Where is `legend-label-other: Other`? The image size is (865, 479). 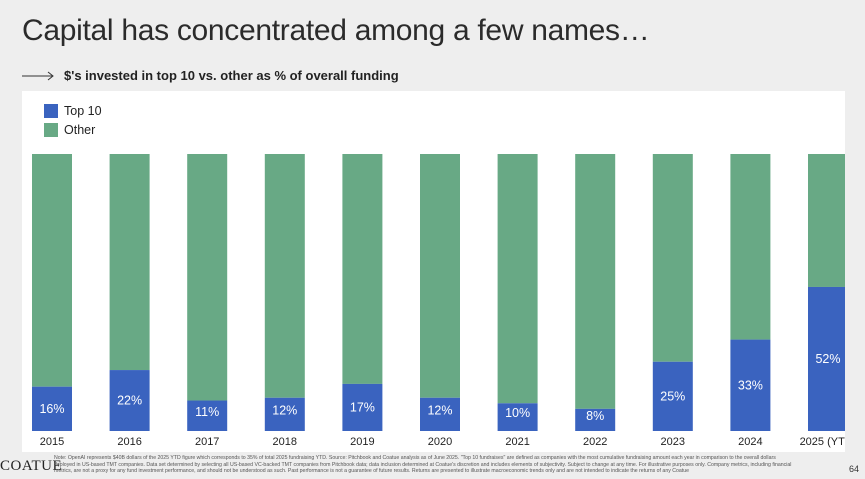 legend-label-other: Other is located at coordinates (80, 129).